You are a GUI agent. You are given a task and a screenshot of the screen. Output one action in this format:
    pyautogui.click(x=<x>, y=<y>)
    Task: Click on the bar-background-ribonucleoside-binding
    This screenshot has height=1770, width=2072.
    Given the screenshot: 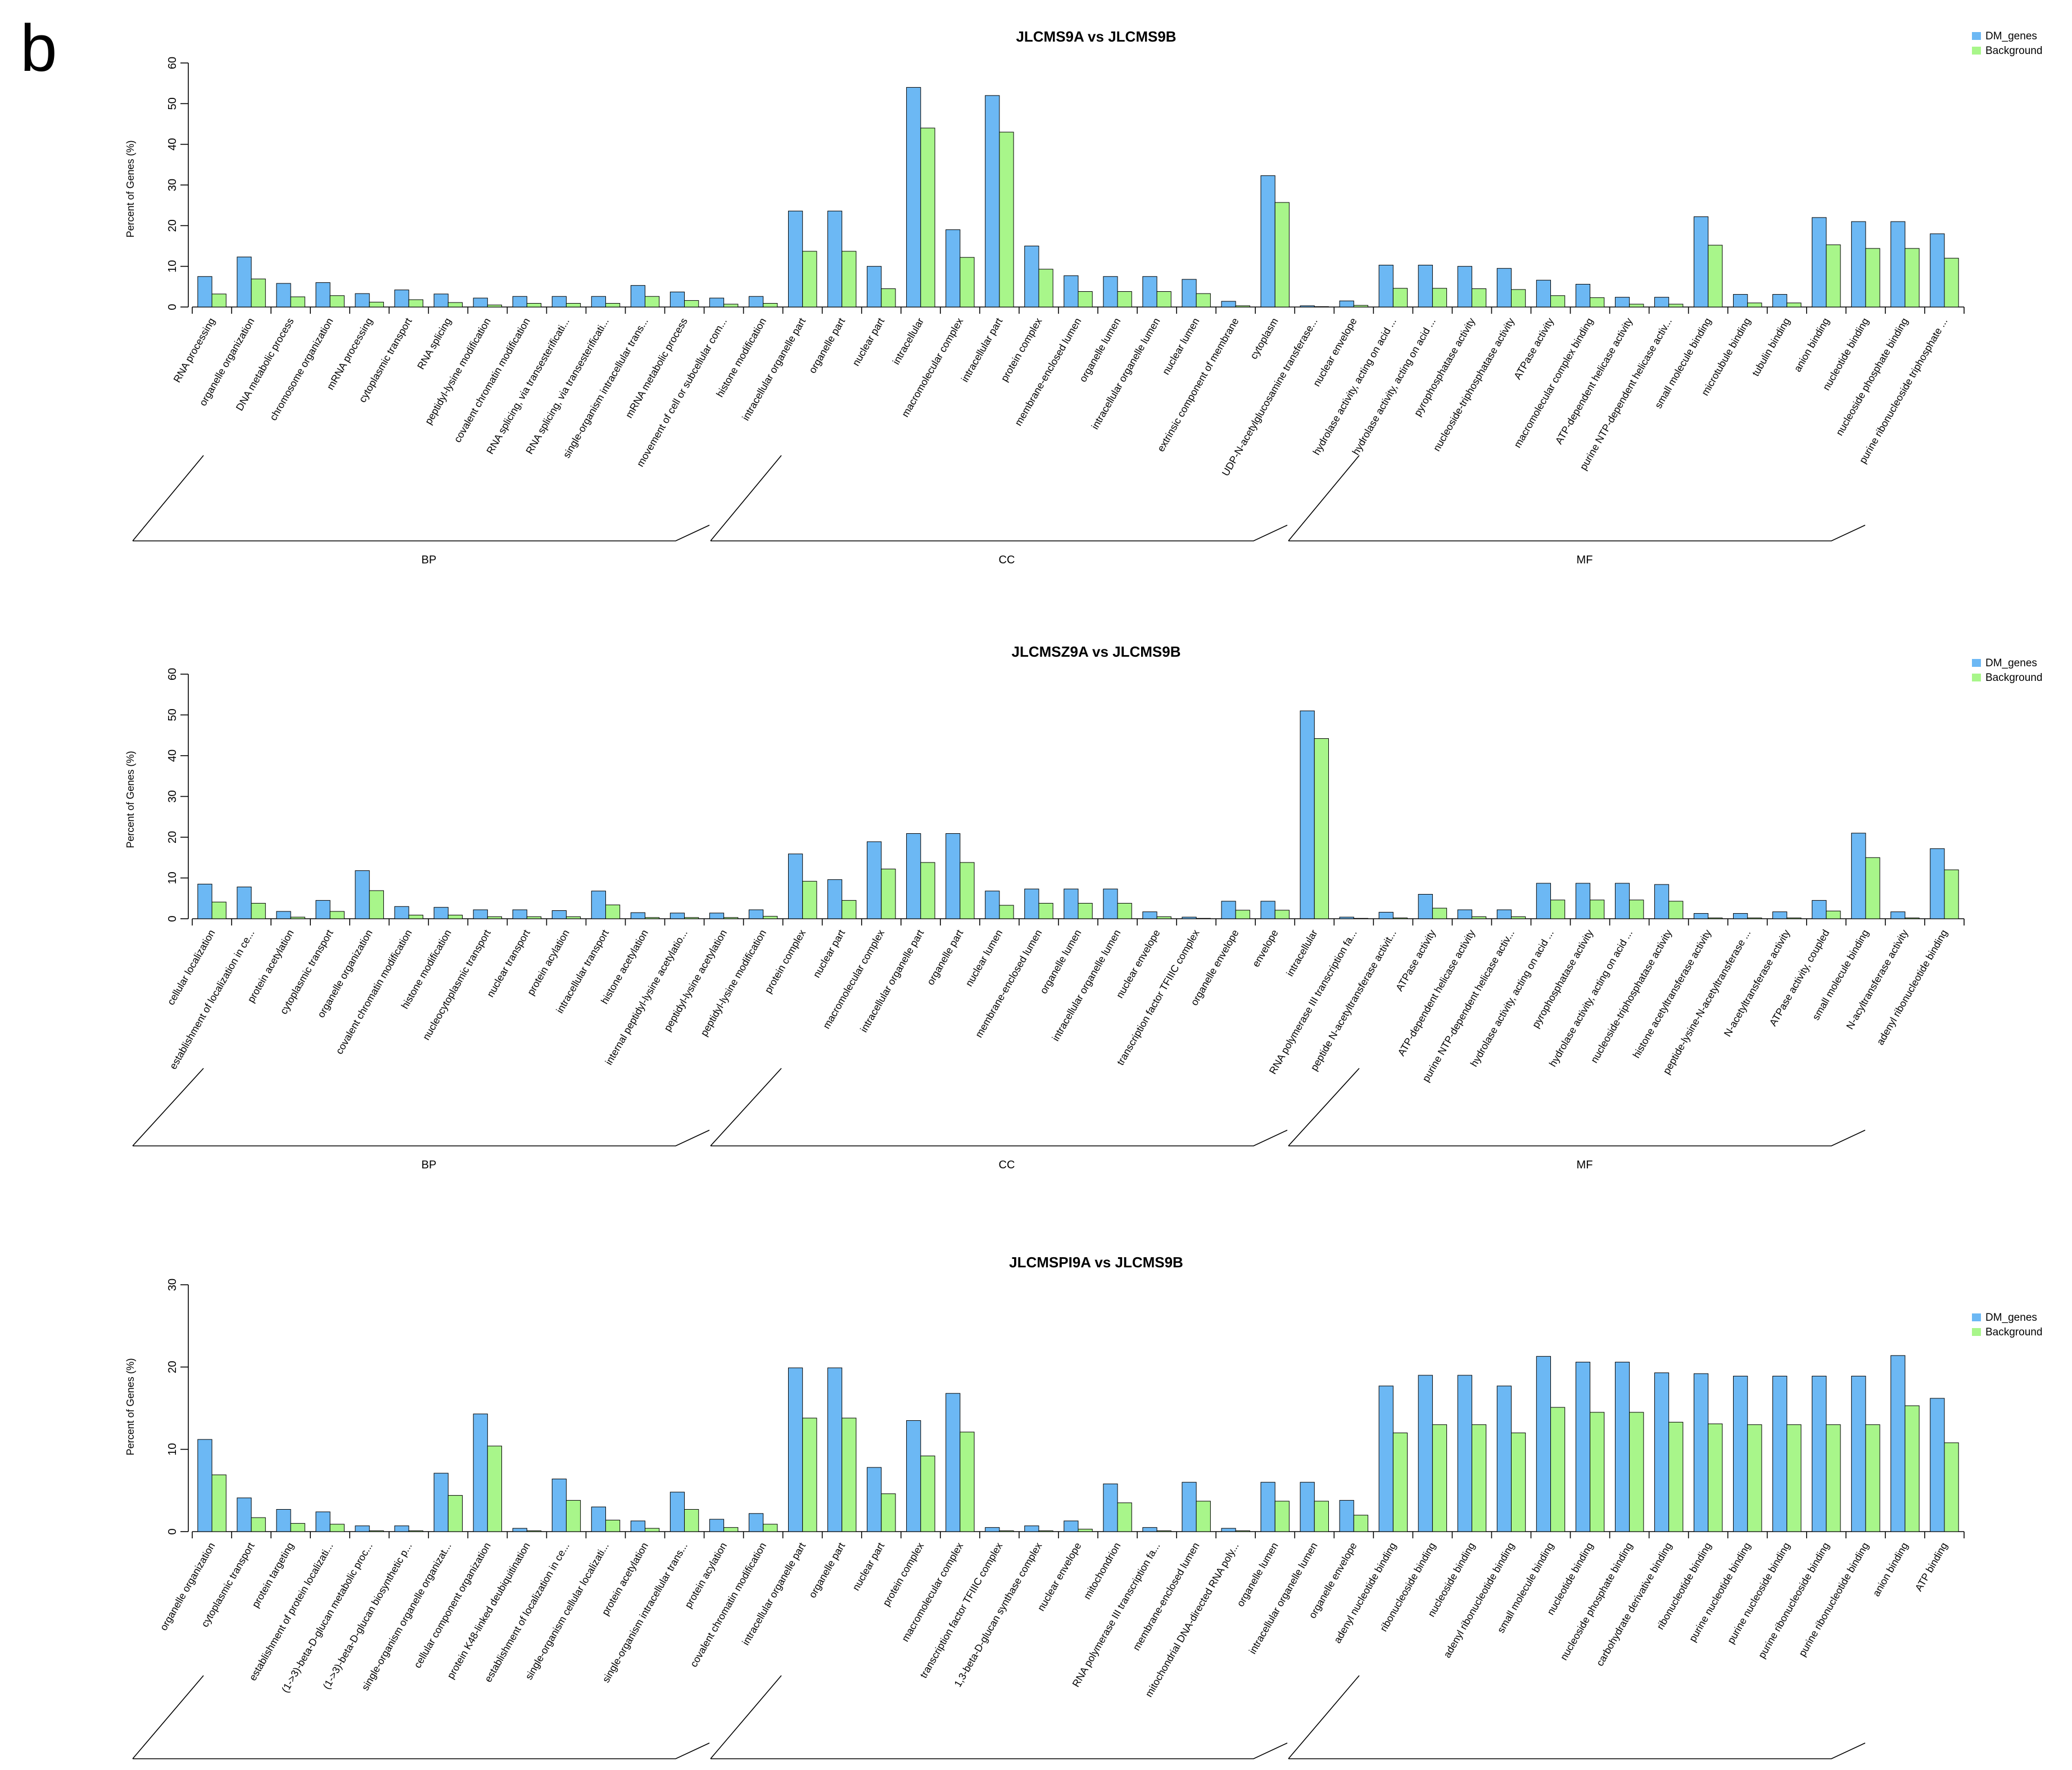 What is the action you would take?
    pyautogui.click(x=1439, y=1478)
    